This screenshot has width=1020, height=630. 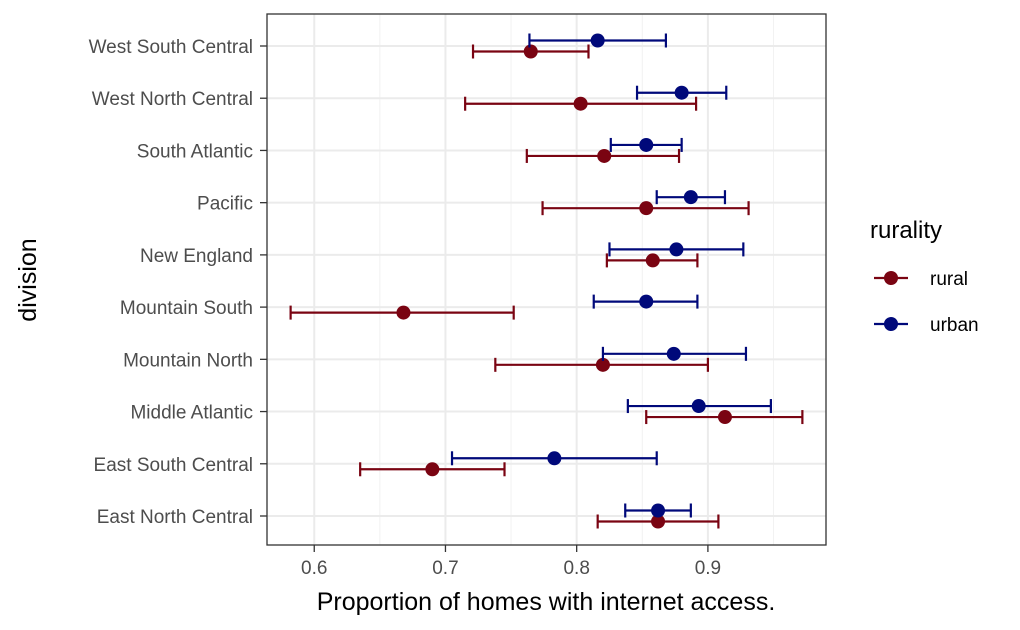 What do you see at coordinates (191, 413) in the screenshot?
I see `y-tick-label: Middle Atlantic` at bounding box center [191, 413].